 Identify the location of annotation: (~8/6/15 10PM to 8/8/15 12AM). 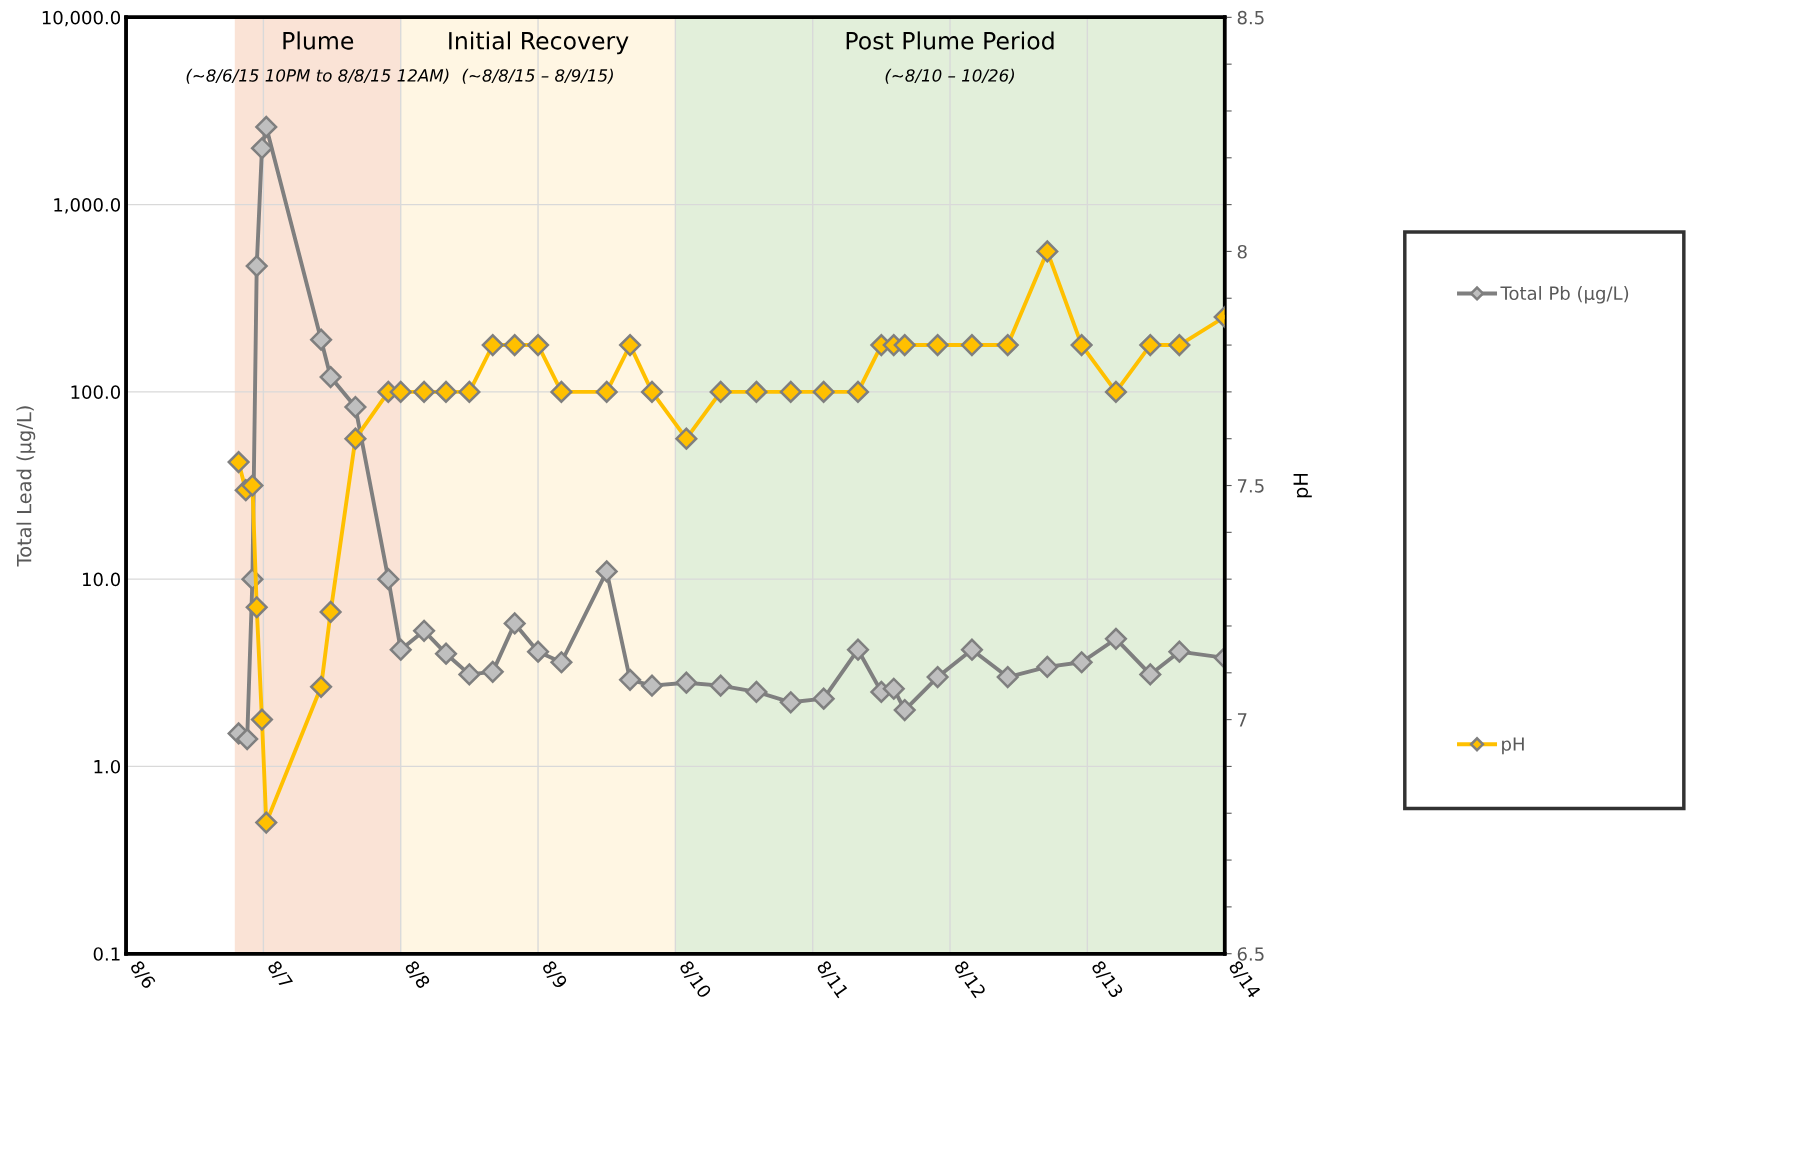
(317, 76).